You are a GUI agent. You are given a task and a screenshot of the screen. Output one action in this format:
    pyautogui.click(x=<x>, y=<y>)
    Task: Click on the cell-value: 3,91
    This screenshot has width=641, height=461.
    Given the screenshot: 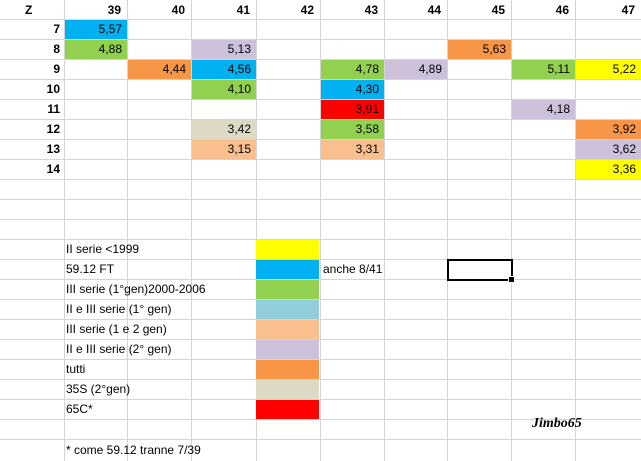 What is the action you would take?
    pyautogui.click(x=367, y=109)
    